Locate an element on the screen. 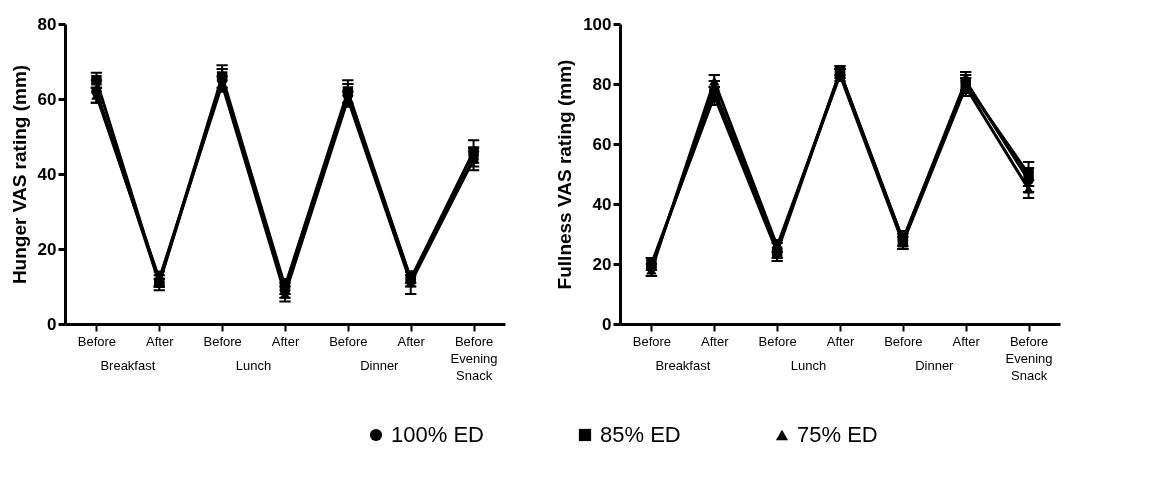 The height and width of the screenshot is (478, 1156). legend-label: 100% ED is located at coordinates (437, 434).